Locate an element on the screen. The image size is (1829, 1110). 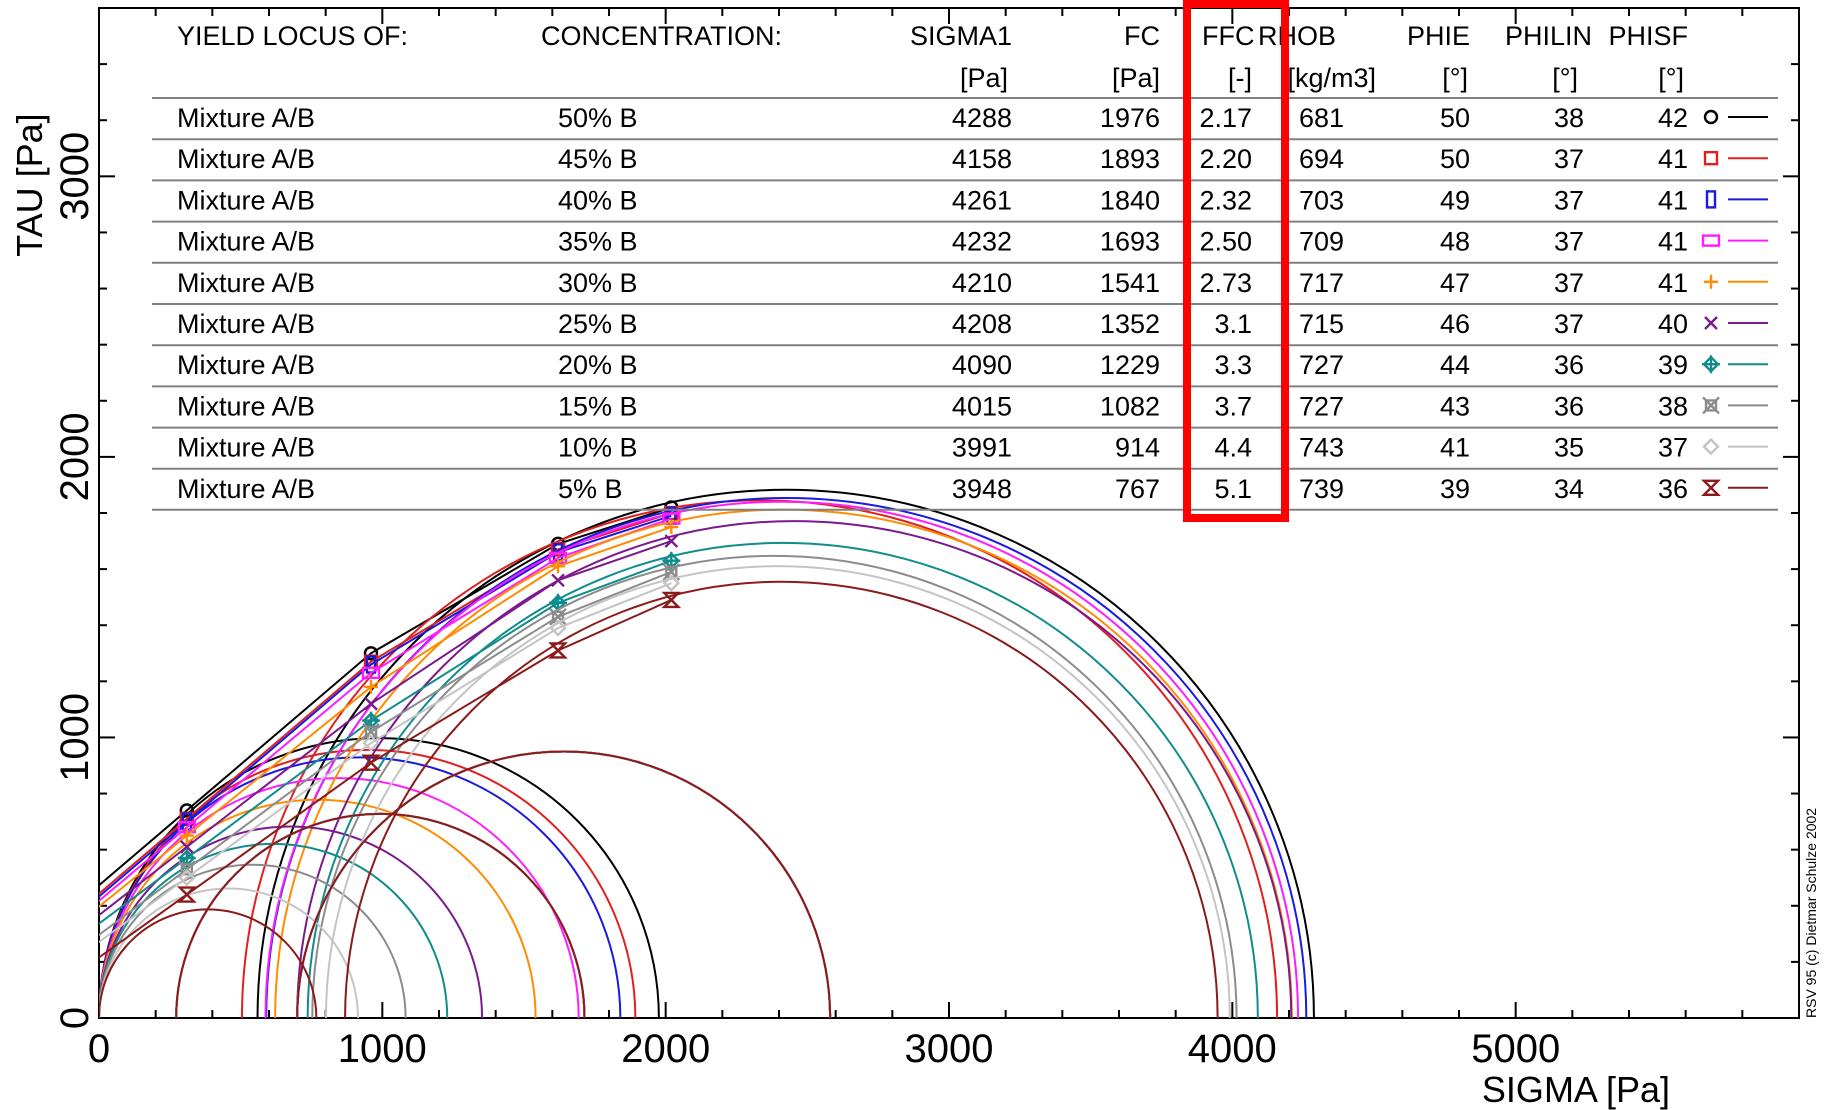
table-cell-ffc: 4.4 is located at coordinates (1233, 448).